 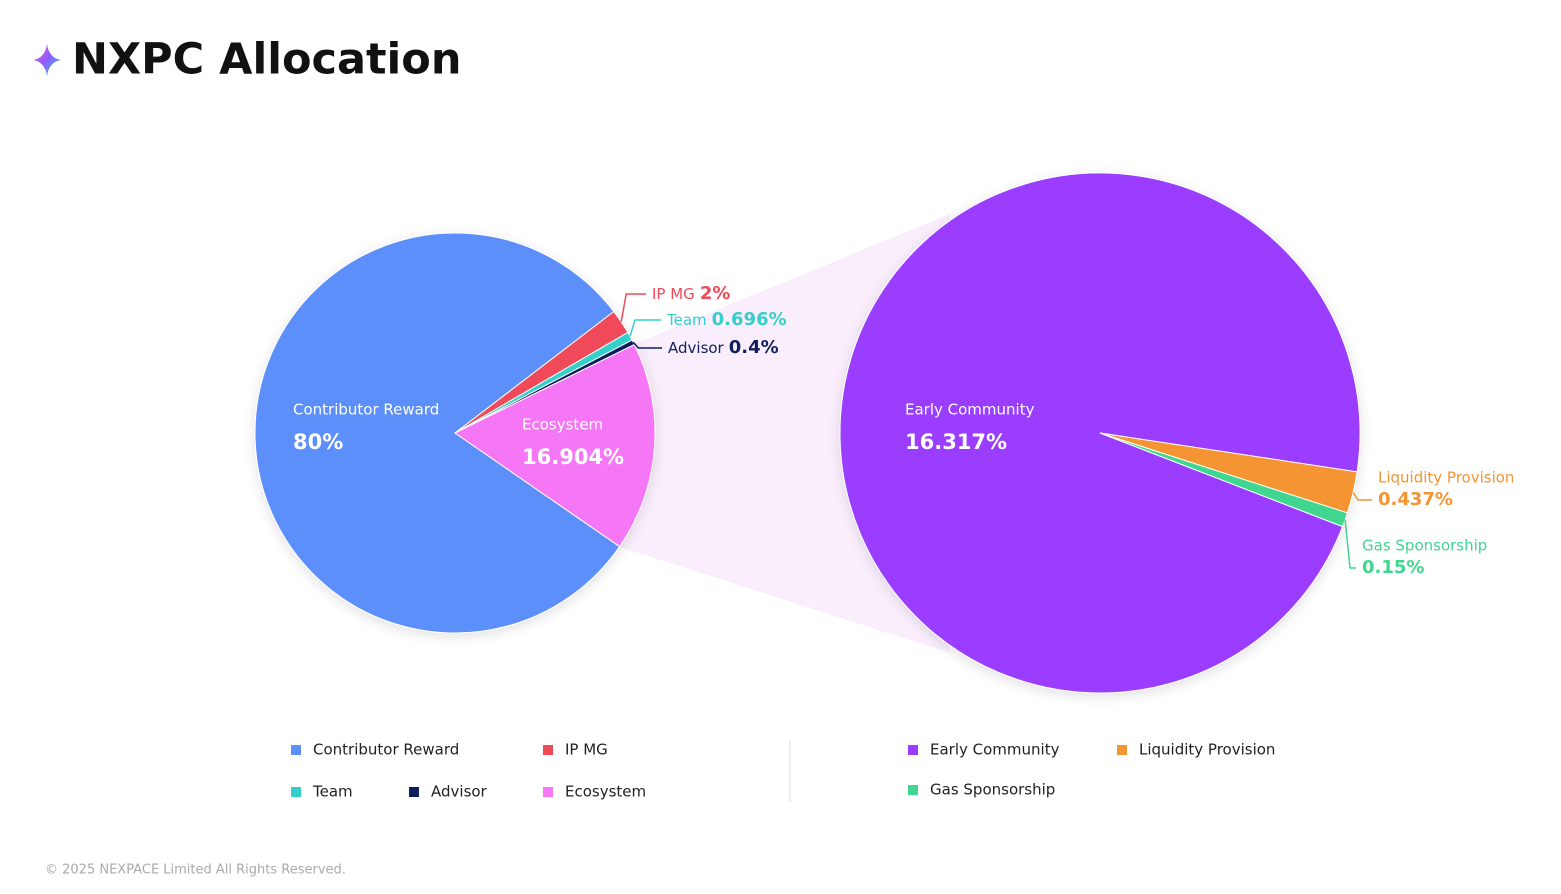 I want to click on slices, so click(x=455, y=433).